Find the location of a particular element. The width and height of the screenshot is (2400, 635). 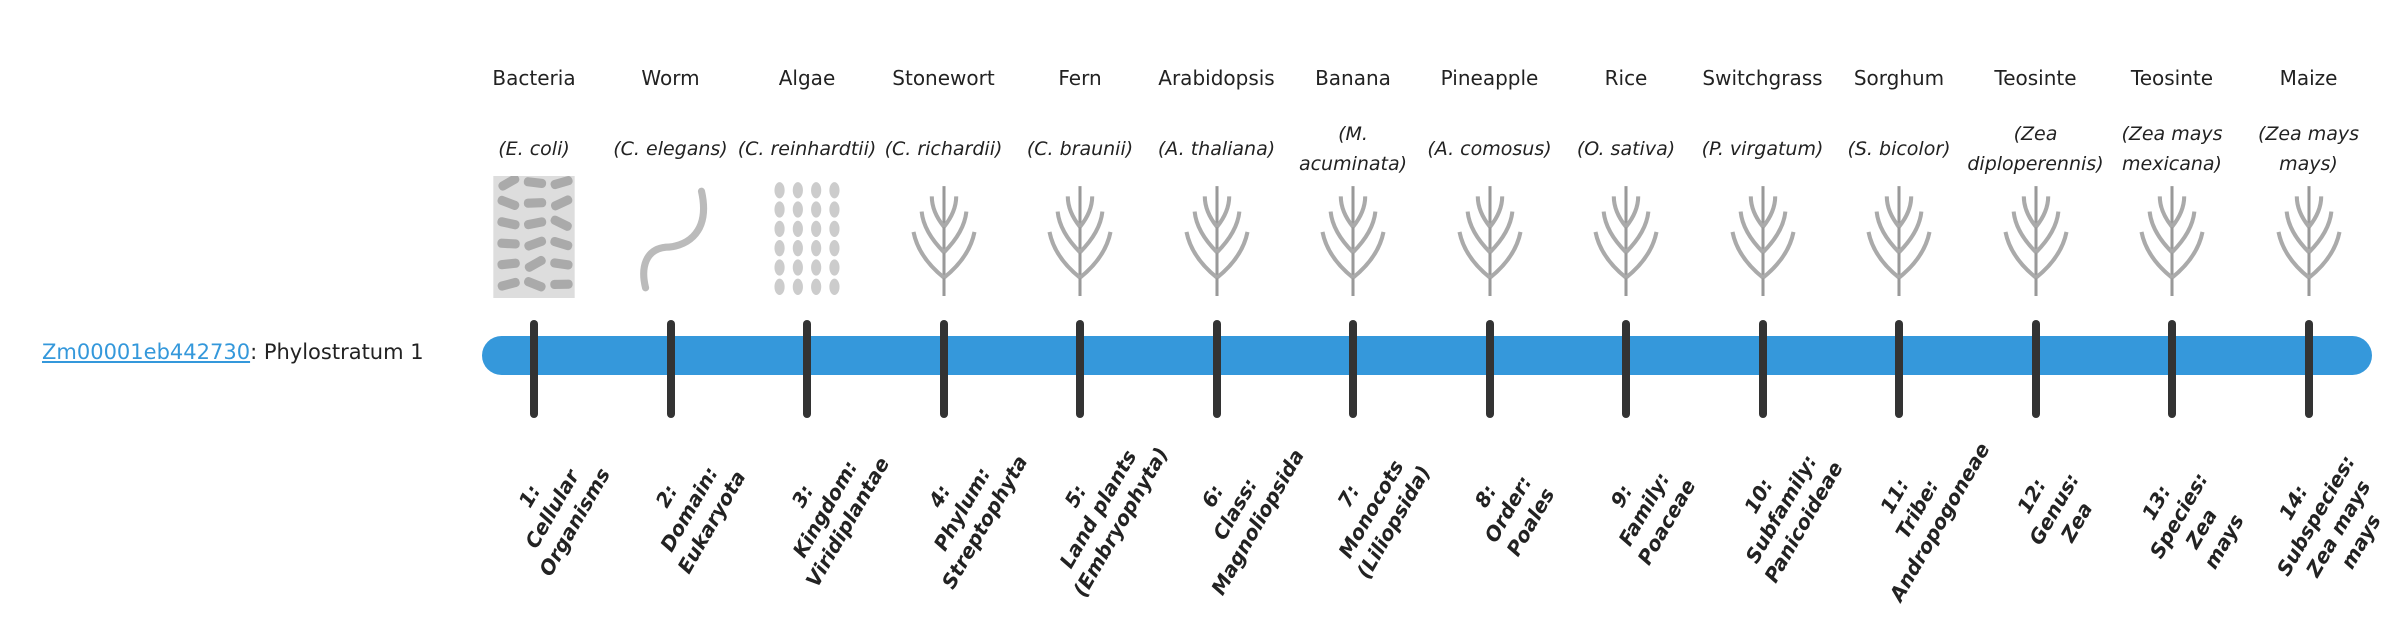

scientific-name-text: (A. comosus) is located at coordinates (1489, 149).